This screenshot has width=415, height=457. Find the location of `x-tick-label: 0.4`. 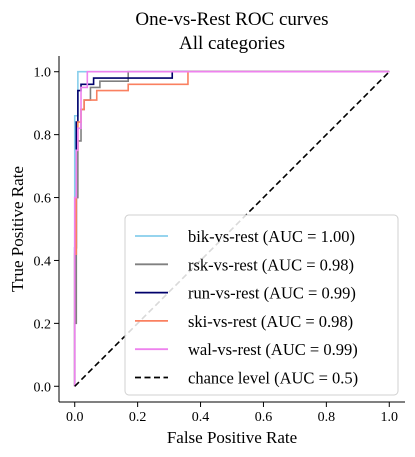

x-tick-label: 0.4 is located at coordinates (201, 417).